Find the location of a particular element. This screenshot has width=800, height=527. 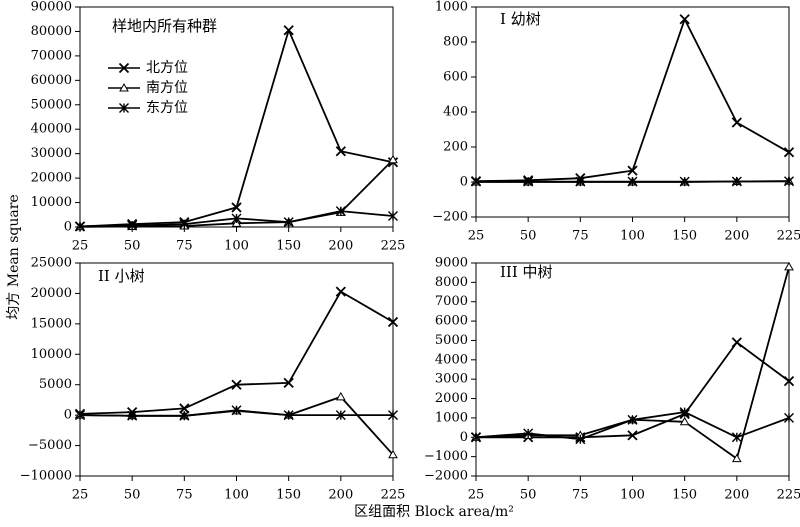

y-tick-label: 3000 is located at coordinates (451, 379).